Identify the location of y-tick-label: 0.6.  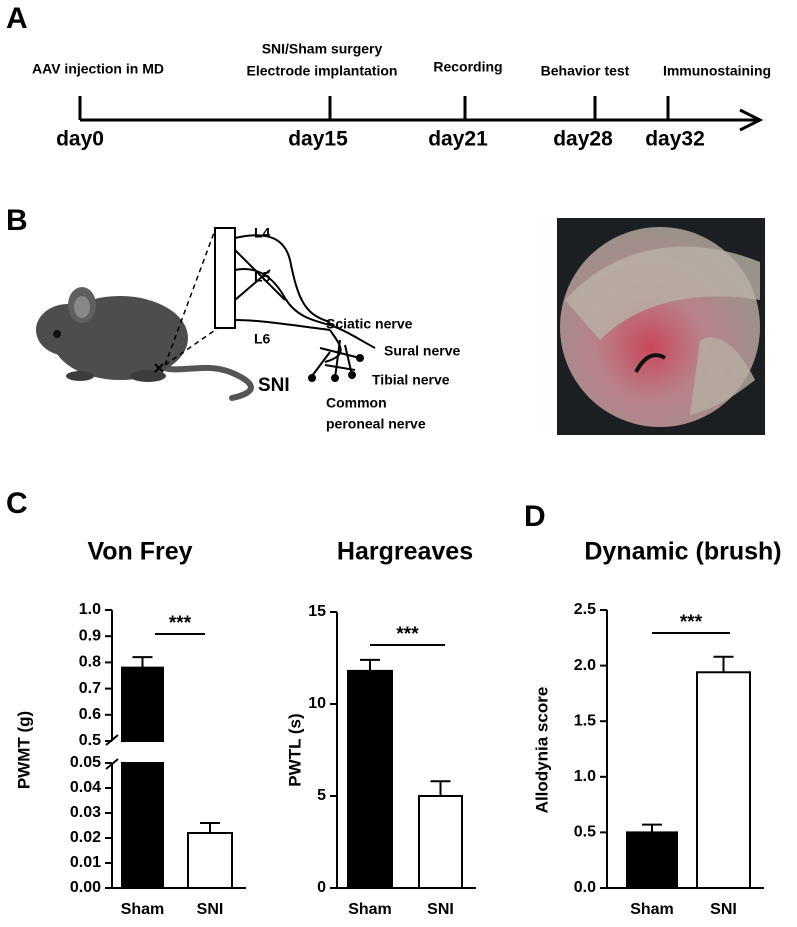
(90, 714).